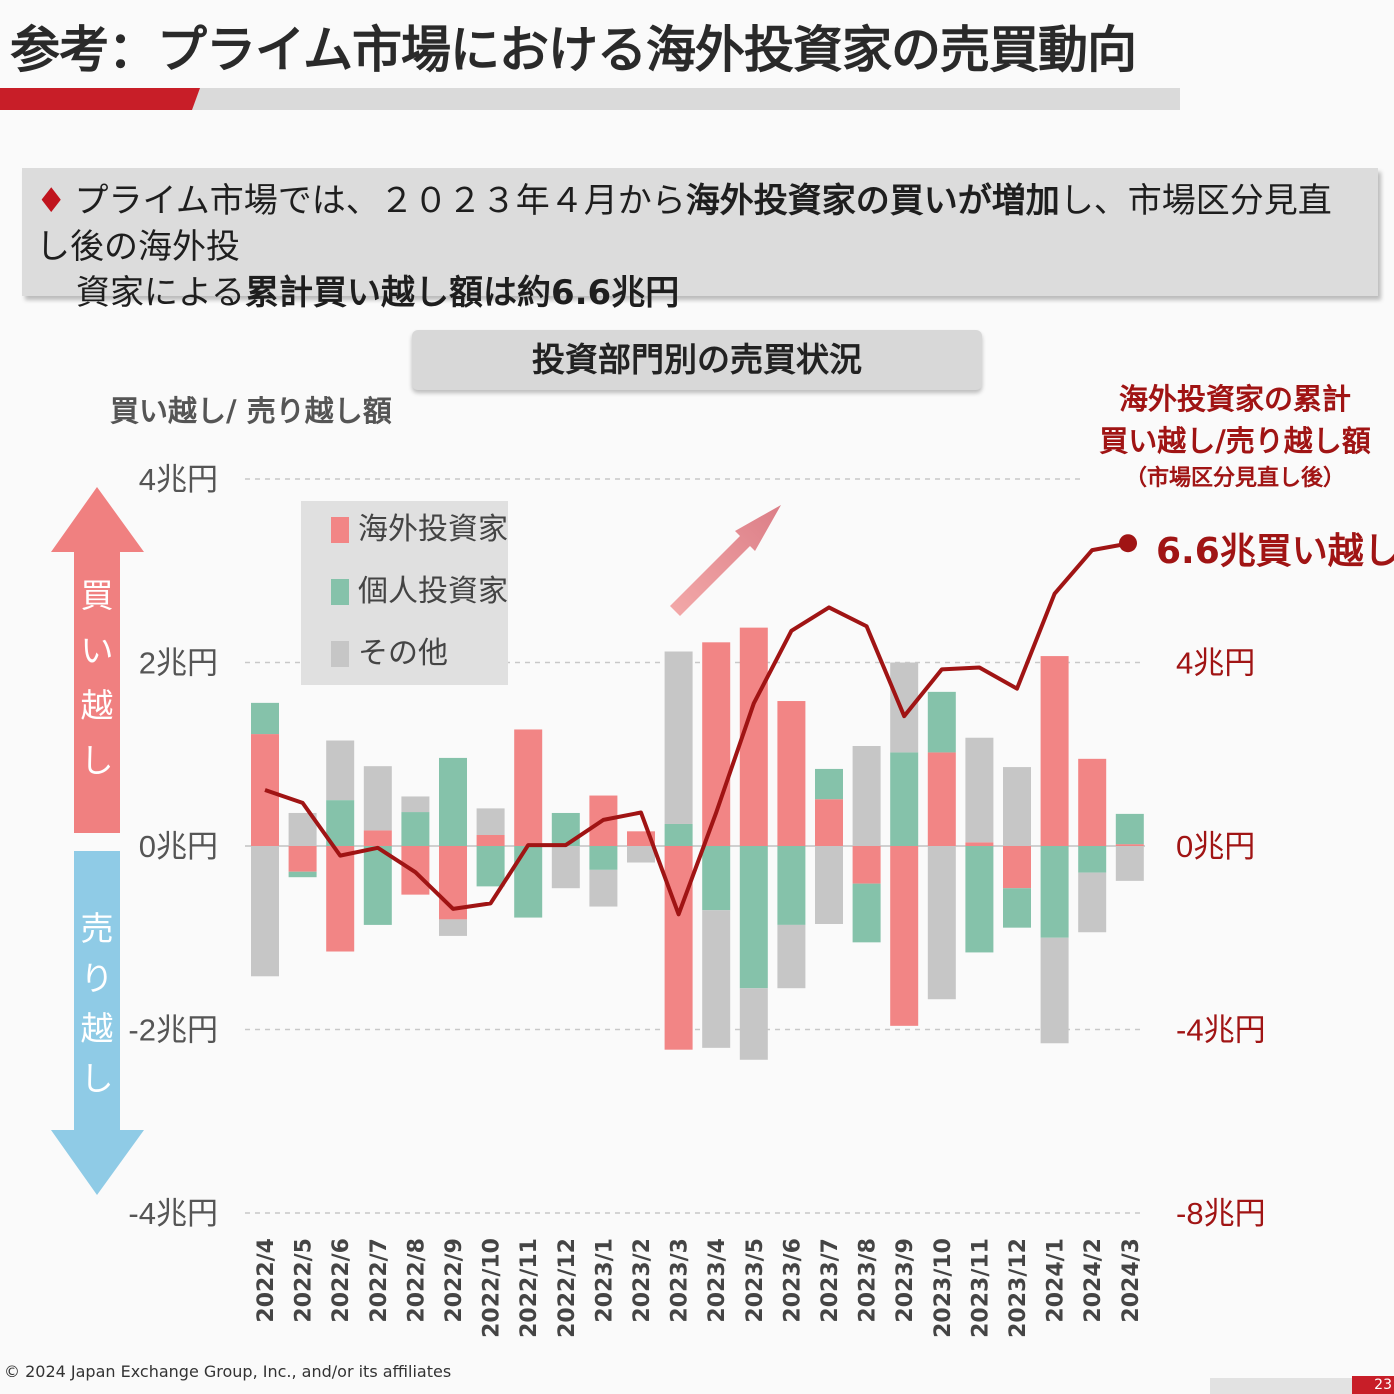 This screenshot has height=1394, width=1394. What do you see at coordinates (830, 1280) in the screenshot?
I see `x-tick-label: 2023/7` at bounding box center [830, 1280].